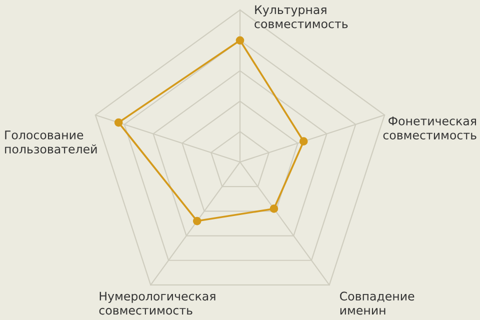  Describe the element at coordinates (301, 16) in the screenshot. I see `spoke-label: Культурная совместимость` at that location.